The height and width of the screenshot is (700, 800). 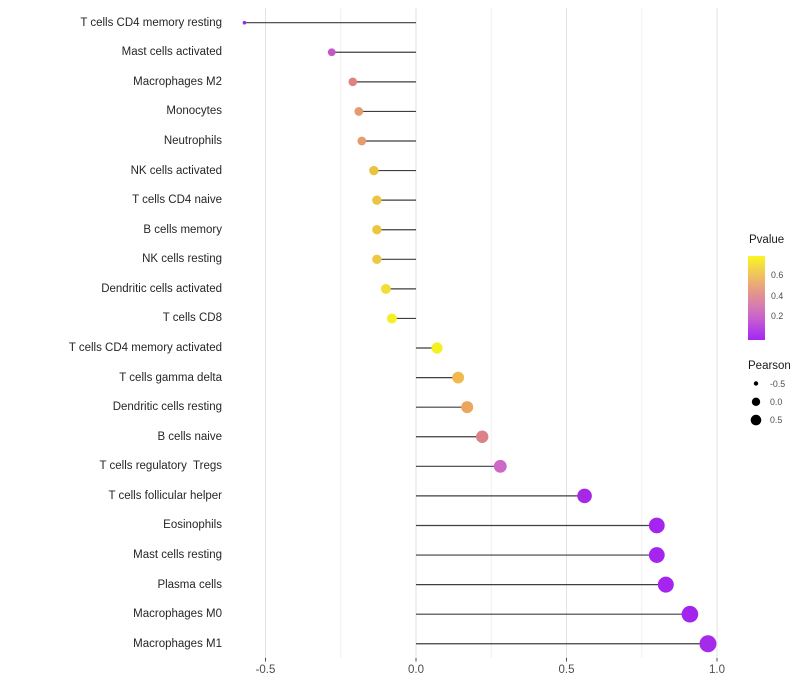 I want to click on y-axis-label: T cells CD4 memory activated, so click(x=145, y=348).